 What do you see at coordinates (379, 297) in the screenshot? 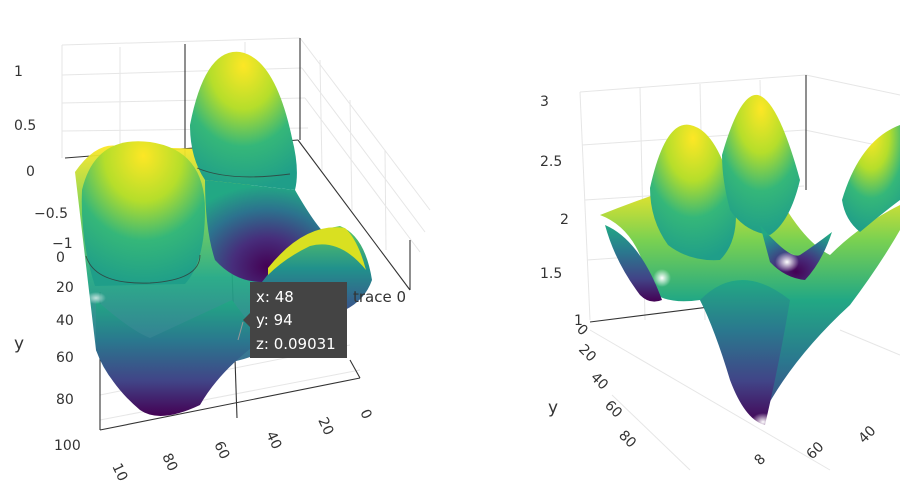
I see `hover-trace-name: trace 0` at bounding box center [379, 297].